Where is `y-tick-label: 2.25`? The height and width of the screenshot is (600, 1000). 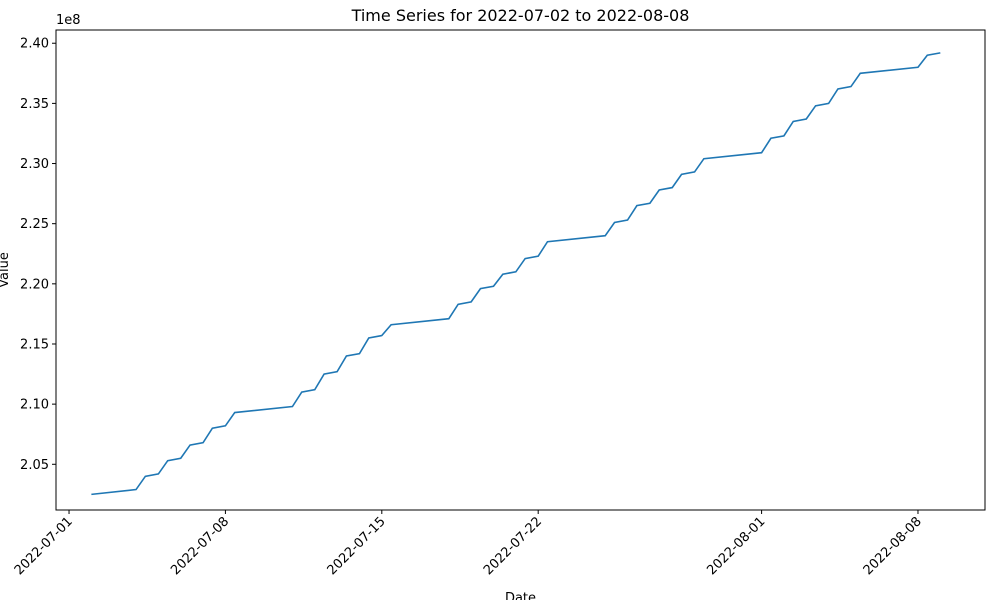
y-tick-label: 2.25 is located at coordinates (34, 224).